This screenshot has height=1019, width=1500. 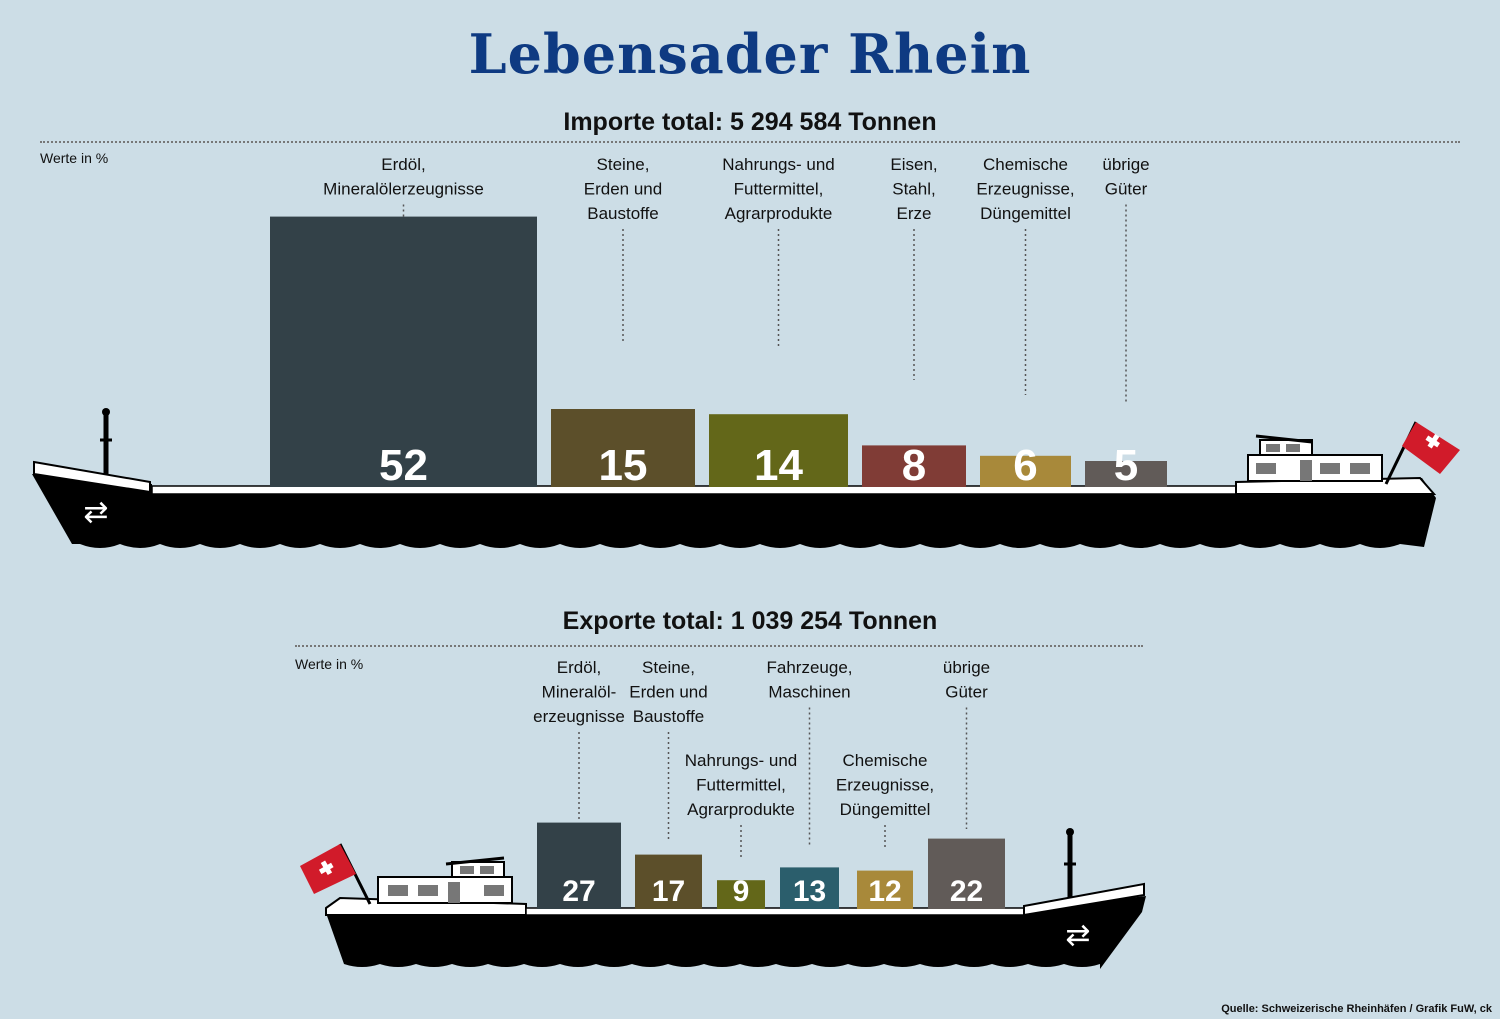 What do you see at coordinates (810, 680) in the screenshot?
I see `export-category-label-3: Fahrzeuge, Maschinen` at bounding box center [810, 680].